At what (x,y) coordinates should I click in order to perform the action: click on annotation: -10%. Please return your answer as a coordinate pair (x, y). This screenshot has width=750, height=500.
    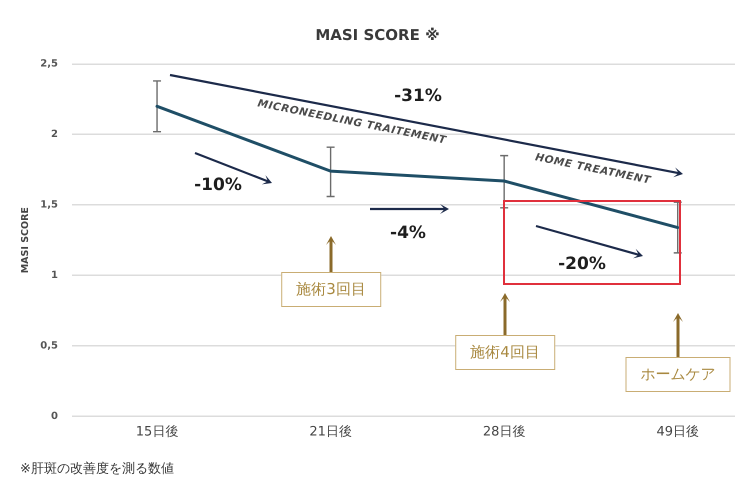
    Looking at the image, I should click on (218, 185).